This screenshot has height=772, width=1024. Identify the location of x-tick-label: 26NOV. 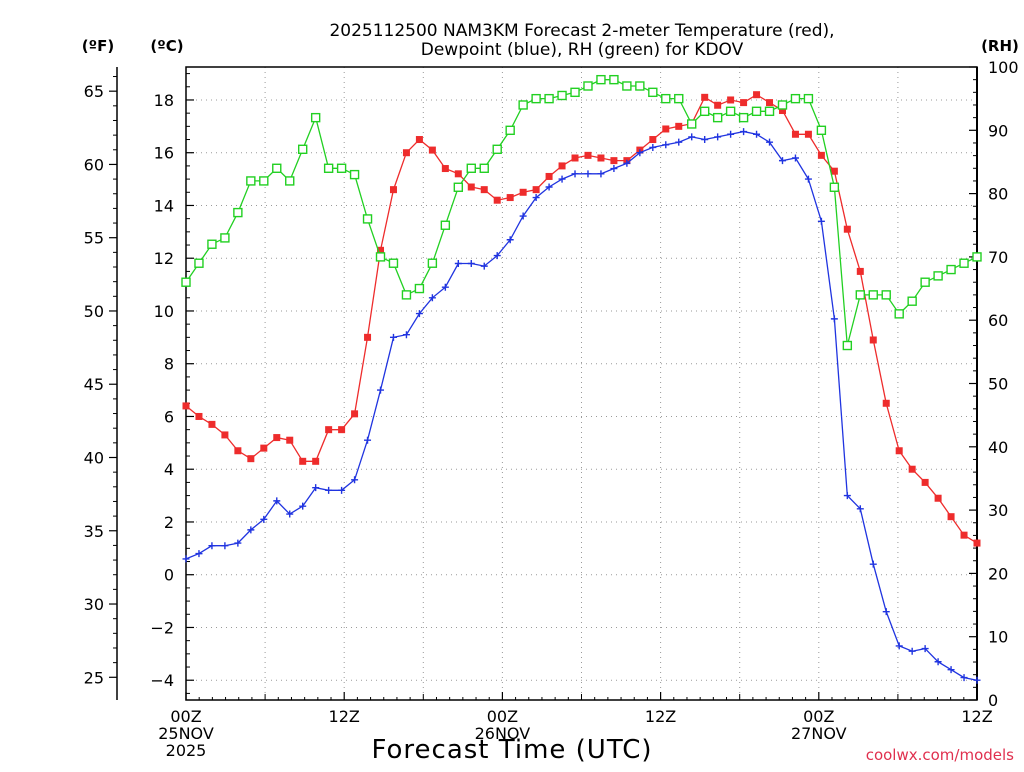
(503, 733).